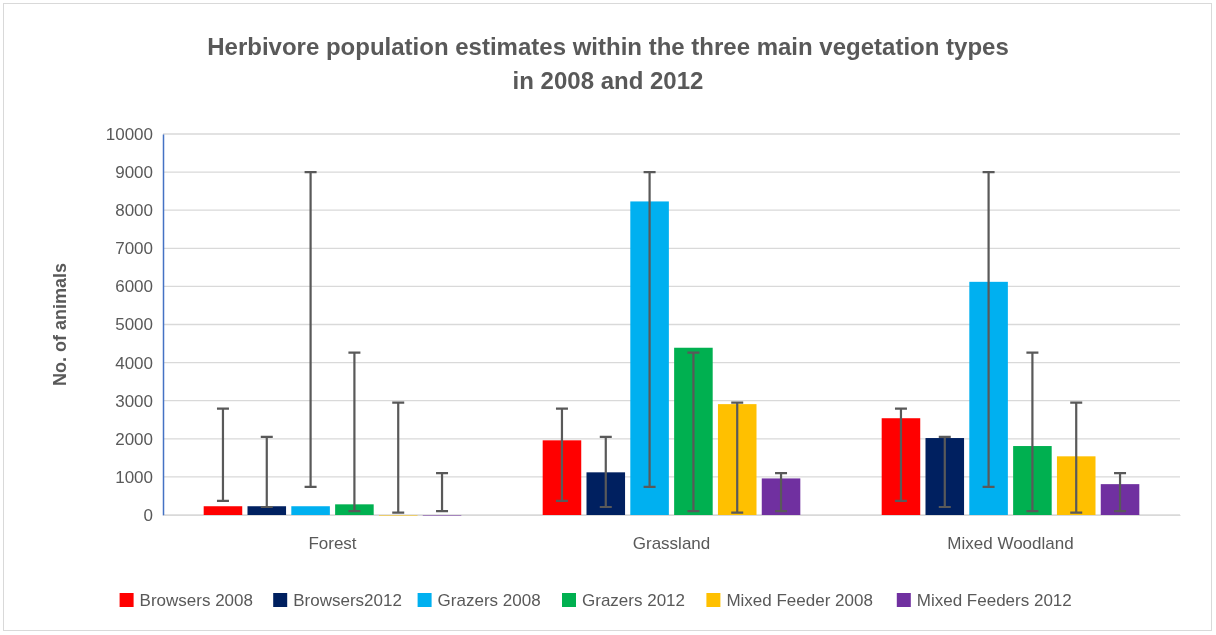 The width and height of the screenshot is (1216, 635). Describe the element at coordinates (134, 325) in the screenshot. I see `y-tick-label: 5000` at that location.